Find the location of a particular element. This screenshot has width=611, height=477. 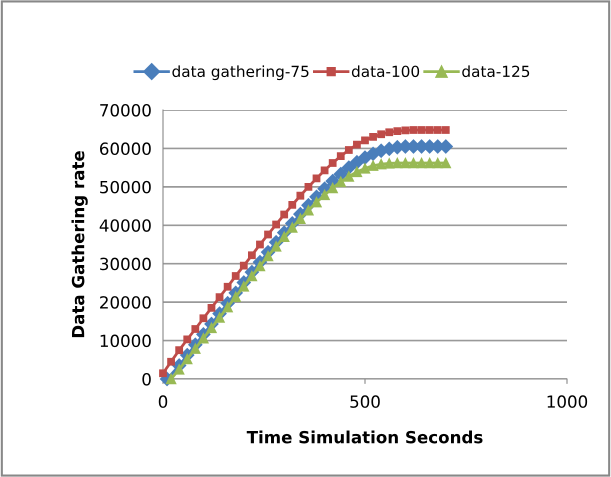

x-tick-label: 0 is located at coordinates (163, 401).